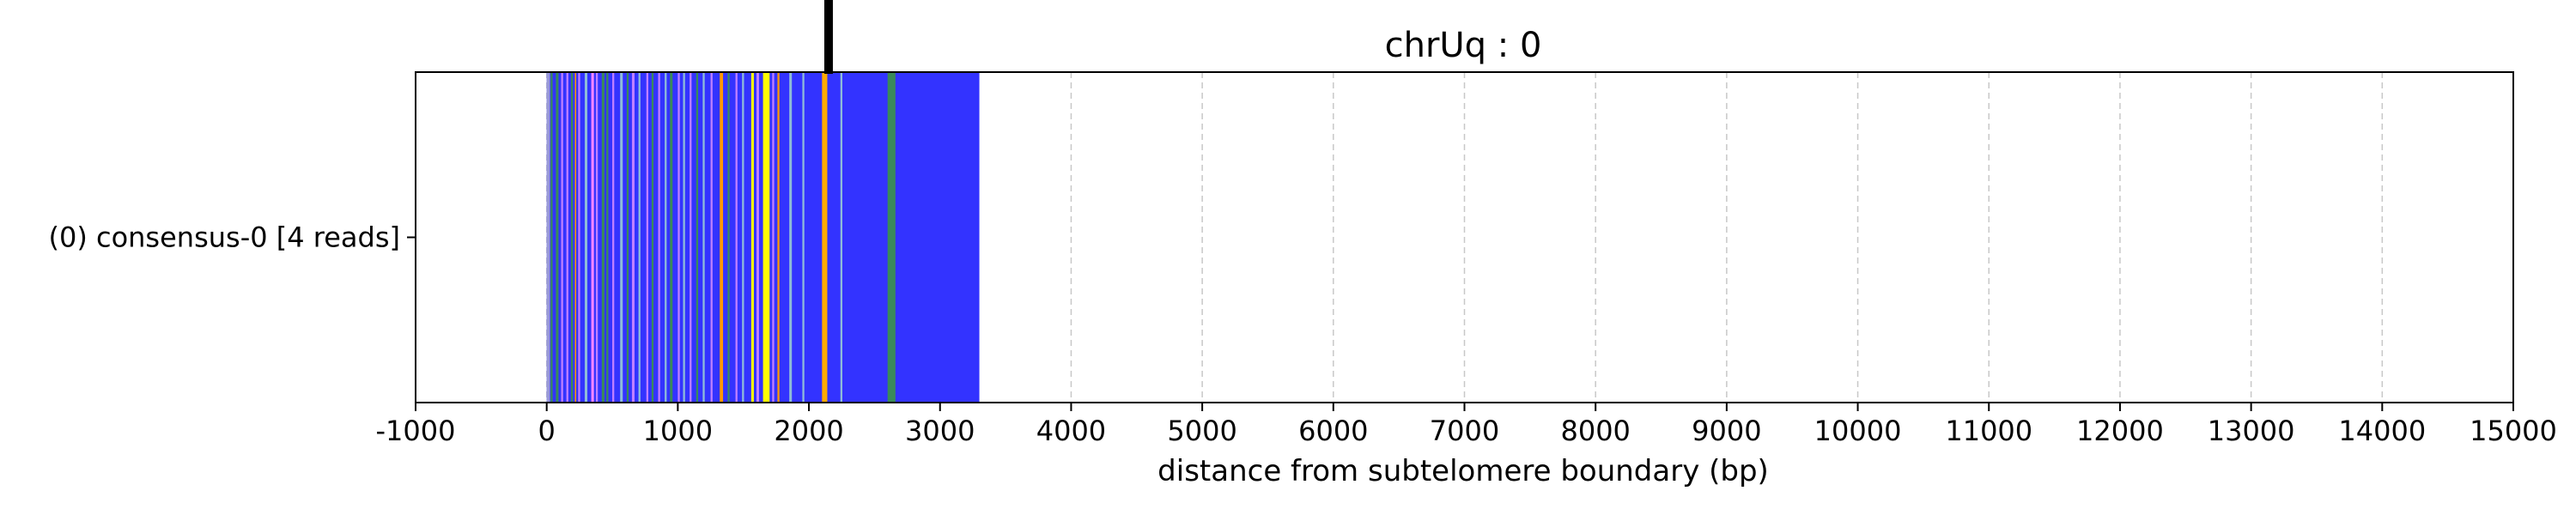  What do you see at coordinates (1989, 431) in the screenshot?
I see `x-tick-label: 11000` at bounding box center [1989, 431].